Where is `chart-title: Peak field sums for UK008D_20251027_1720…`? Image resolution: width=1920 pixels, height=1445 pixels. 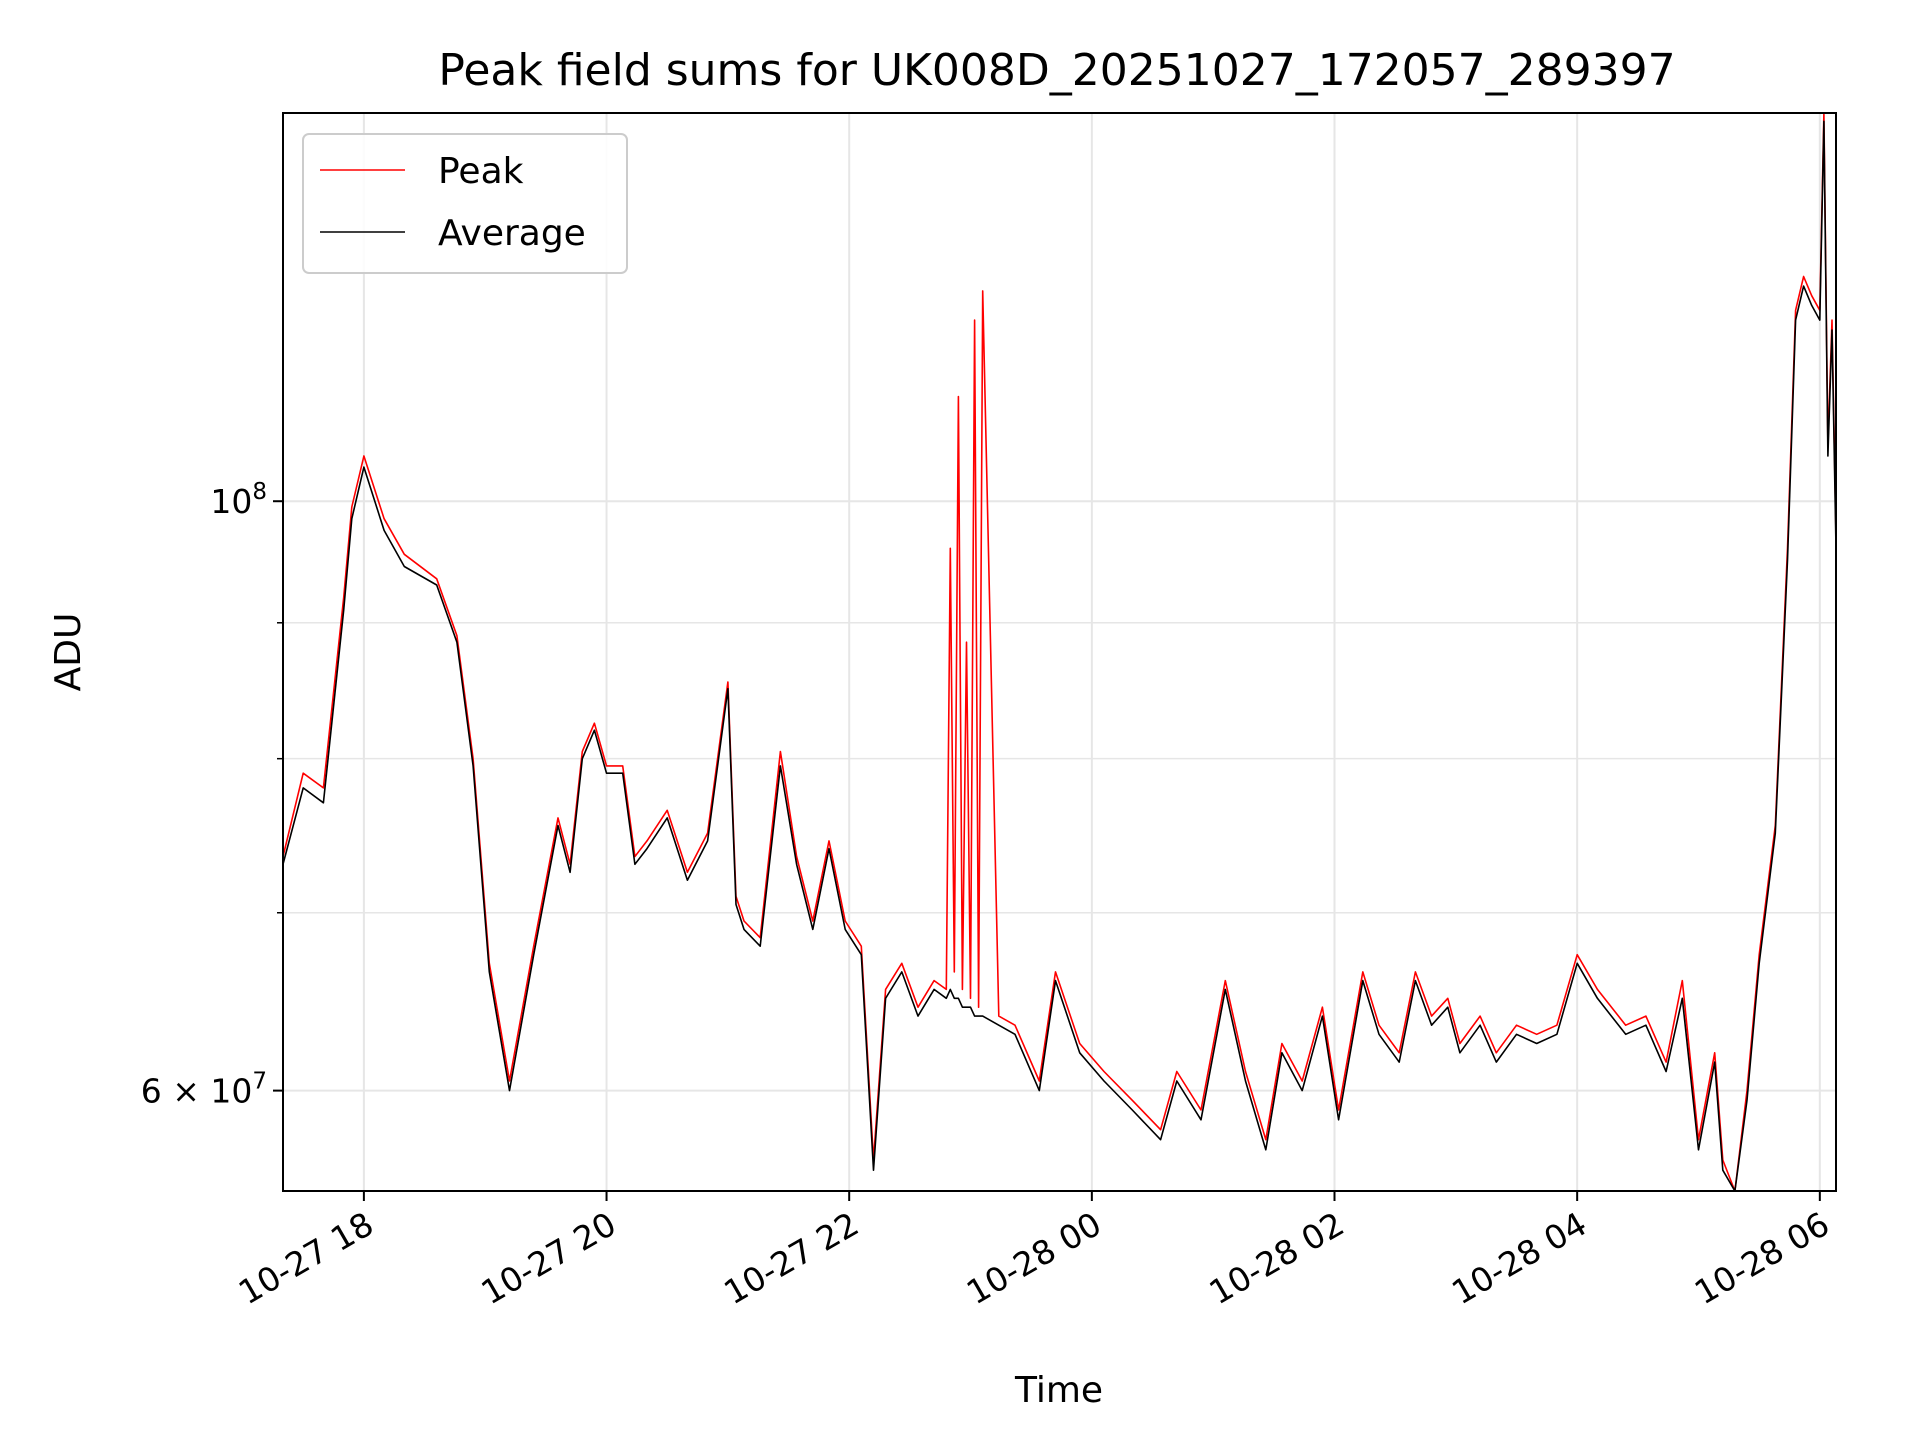
chart-title: Peak field sums for UK008D_20251027_1720… is located at coordinates (1056, 70).